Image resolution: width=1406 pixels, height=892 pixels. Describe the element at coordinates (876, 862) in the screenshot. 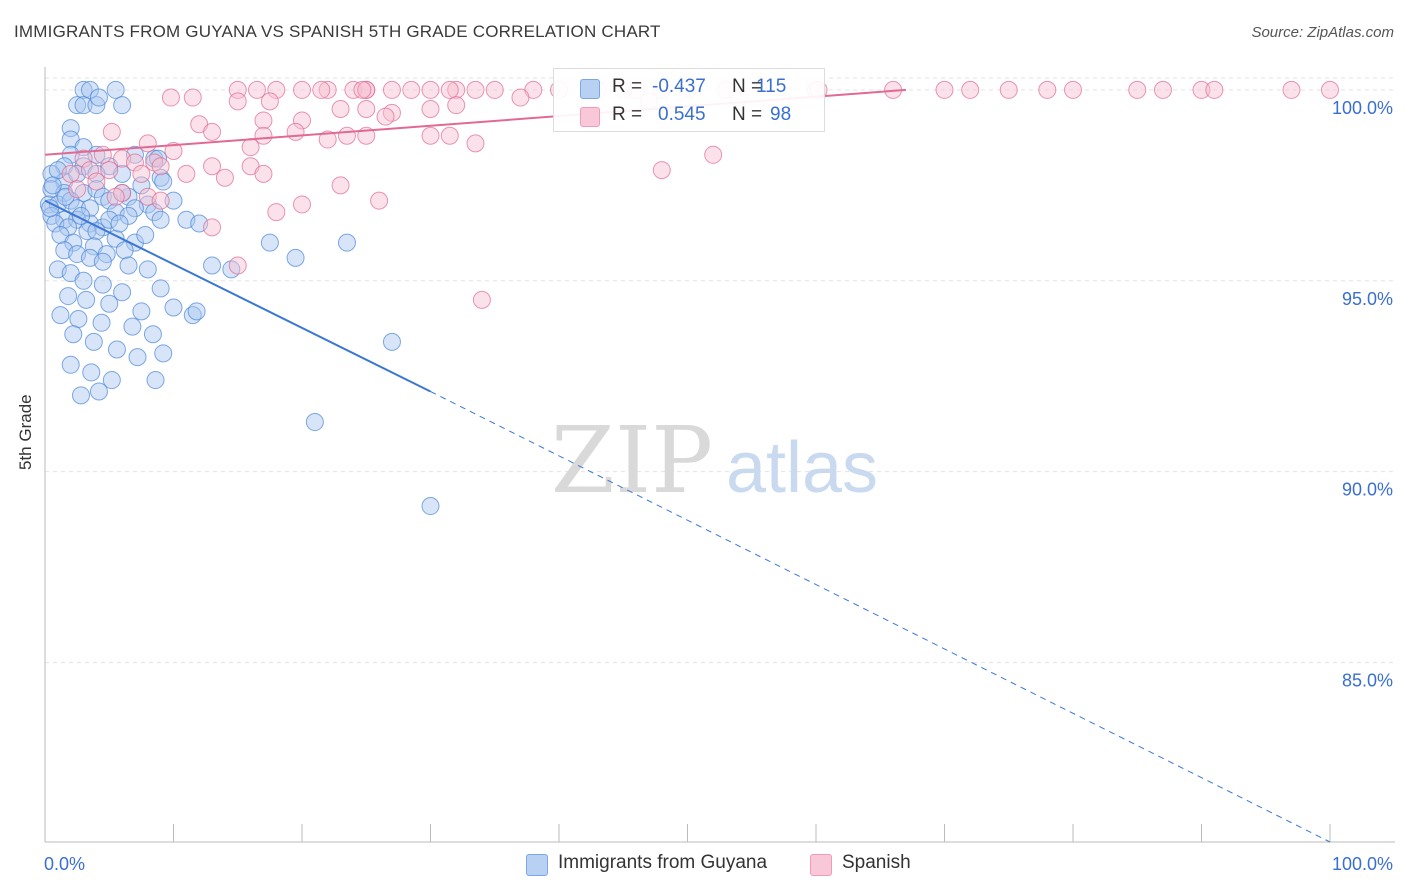

I see `legend-label-spanish: Spanish` at that location.